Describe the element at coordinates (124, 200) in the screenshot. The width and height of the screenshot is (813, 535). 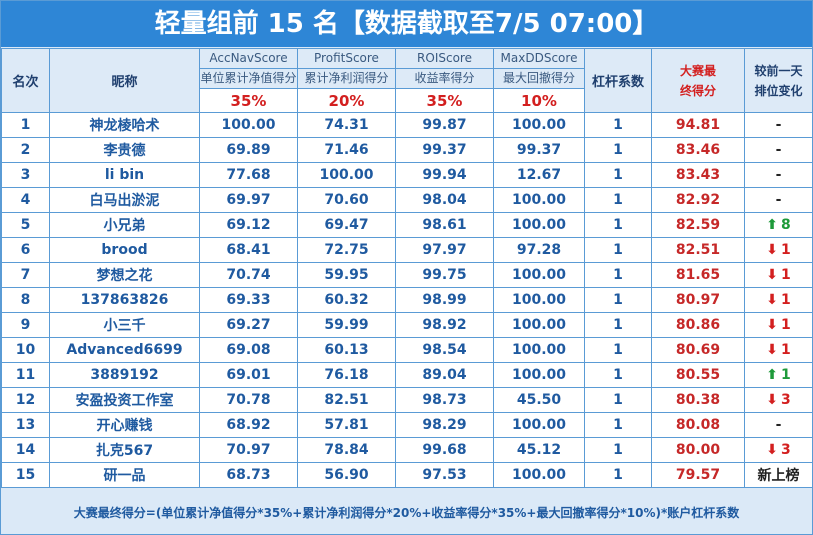
I see `nickname-cell: 白马出淤泥` at that location.